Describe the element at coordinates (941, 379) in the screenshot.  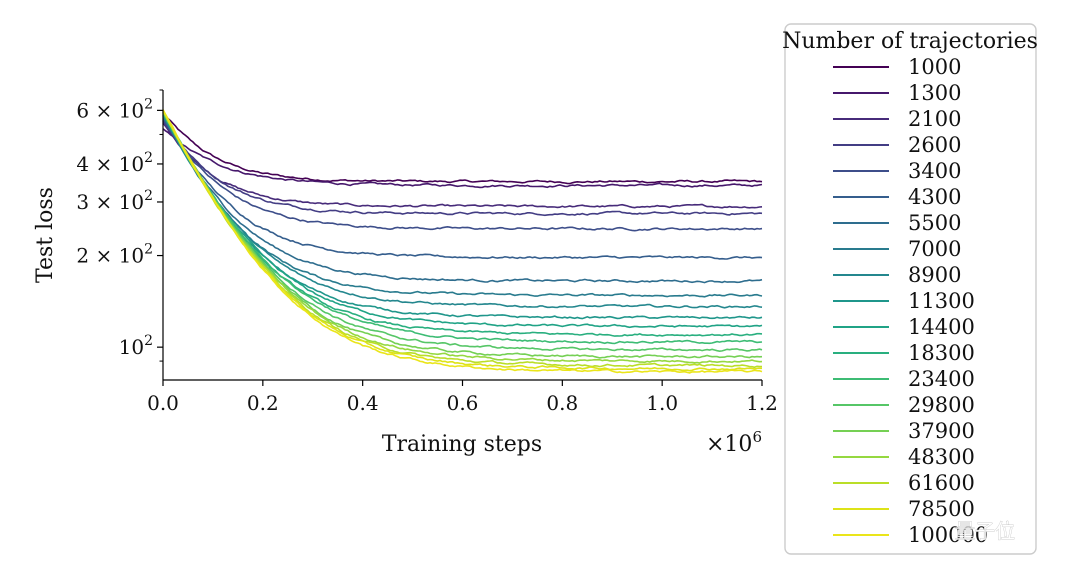
I see `legend-label: 23400` at that location.